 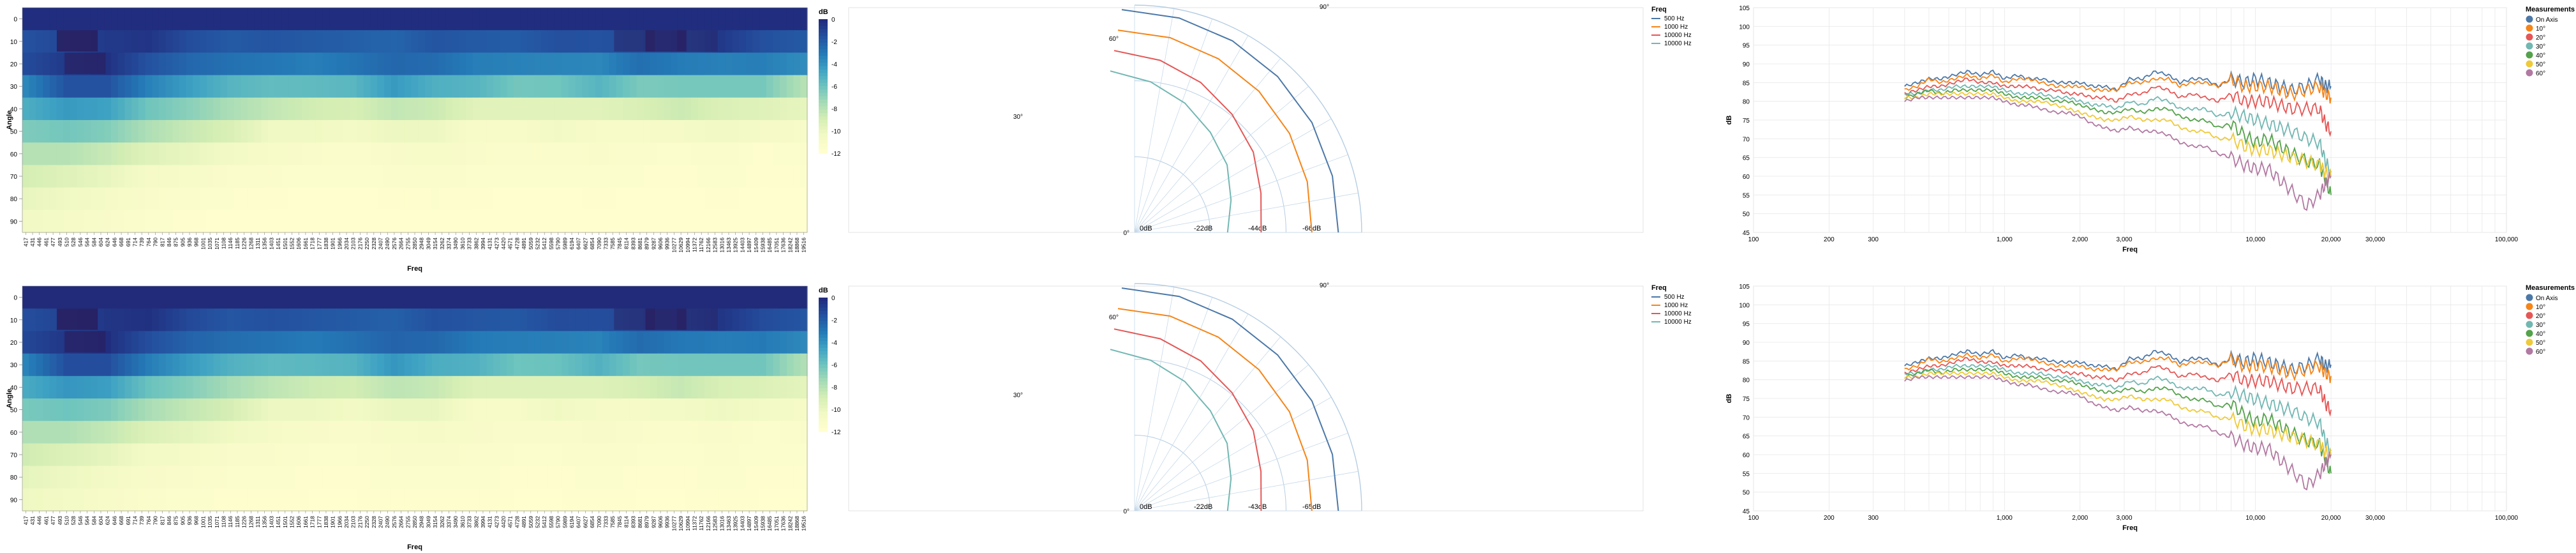 I want to click on x-tick-label: 18242, so click(x=790, y=523).